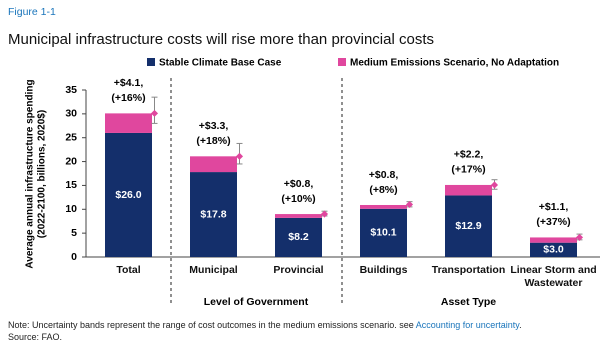 This screenshot has width=615, height=359. What do you see at coordinates (520, 325) in the screenshot?
I see `note-text: .` at bounding box center [520, 325].